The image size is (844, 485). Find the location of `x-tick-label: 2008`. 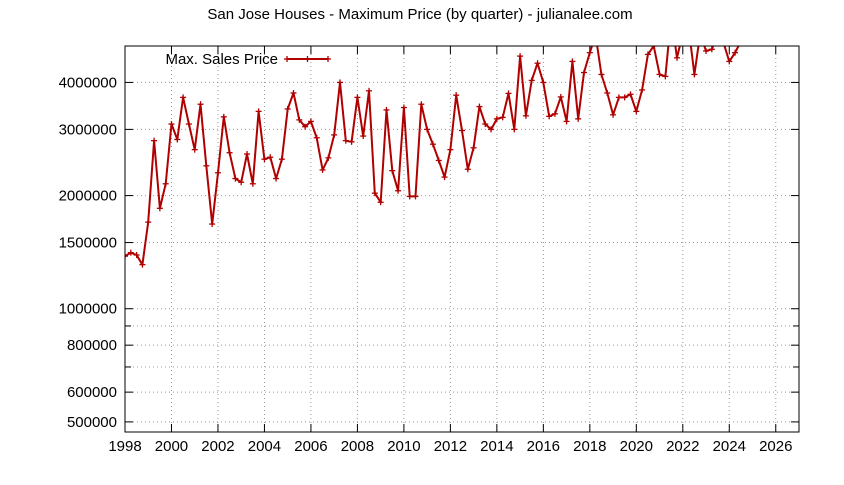

x-tick-label: 2008 is located at coordinates (357, 446).